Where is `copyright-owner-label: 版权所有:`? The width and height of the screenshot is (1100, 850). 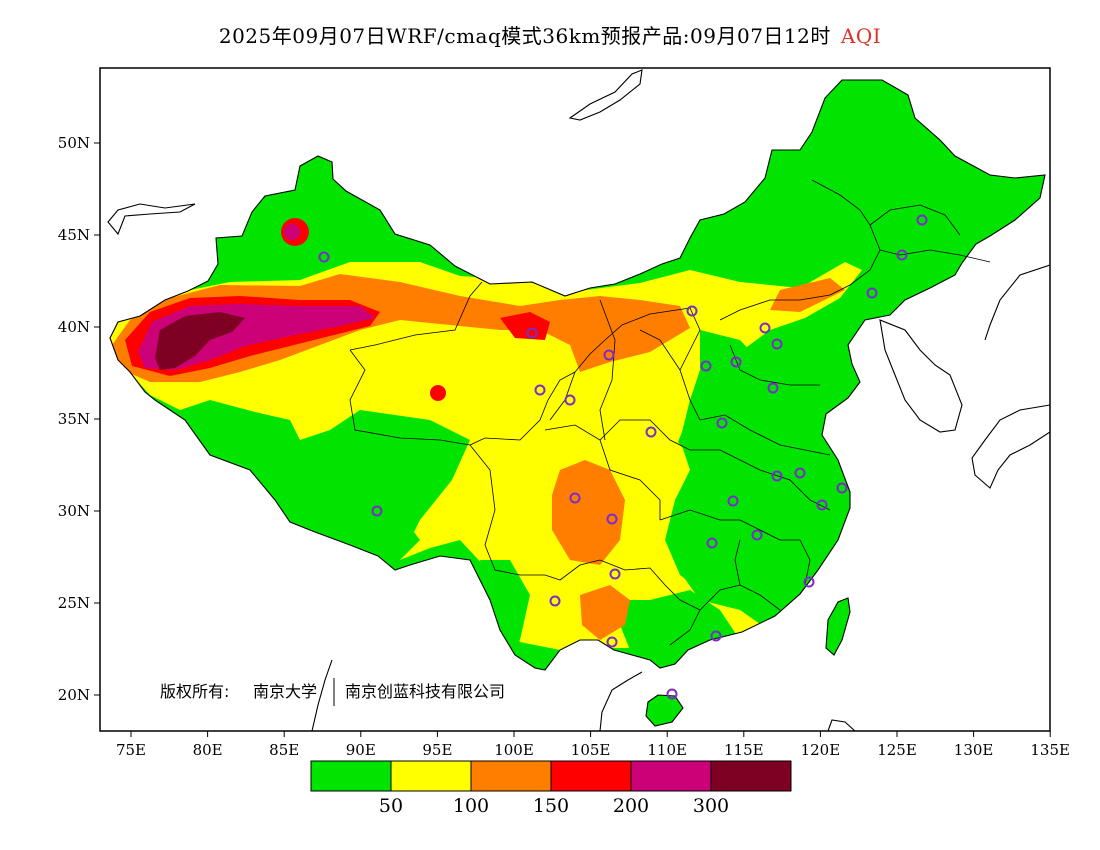 copyright-owner-label: 版权所有: is located at coordinates (194, 691).